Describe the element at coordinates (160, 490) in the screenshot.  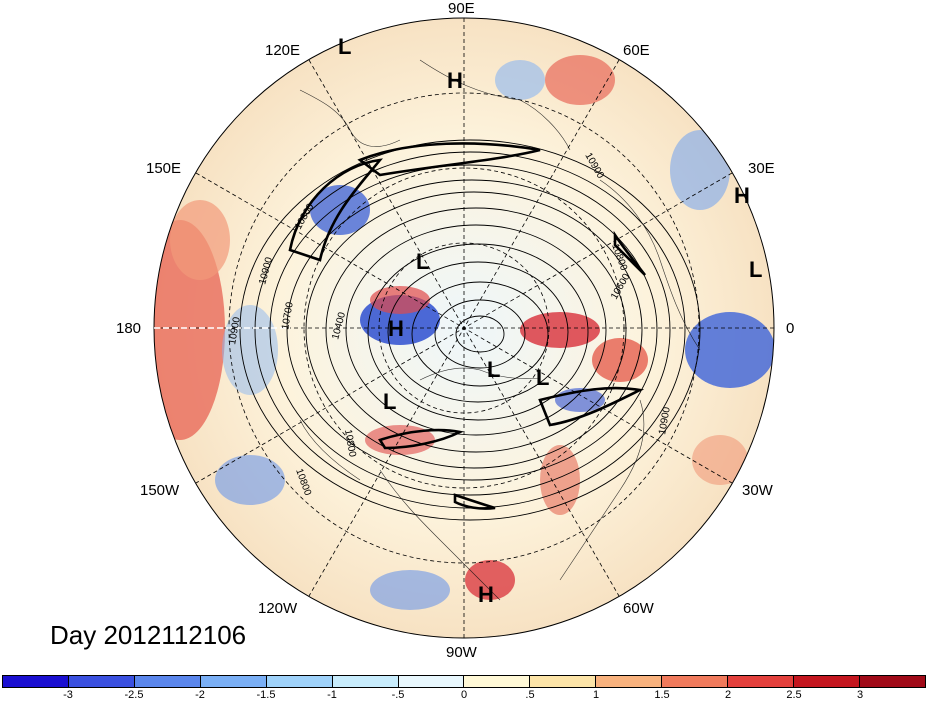
I see `lon-label-150w: 150W` at that location.